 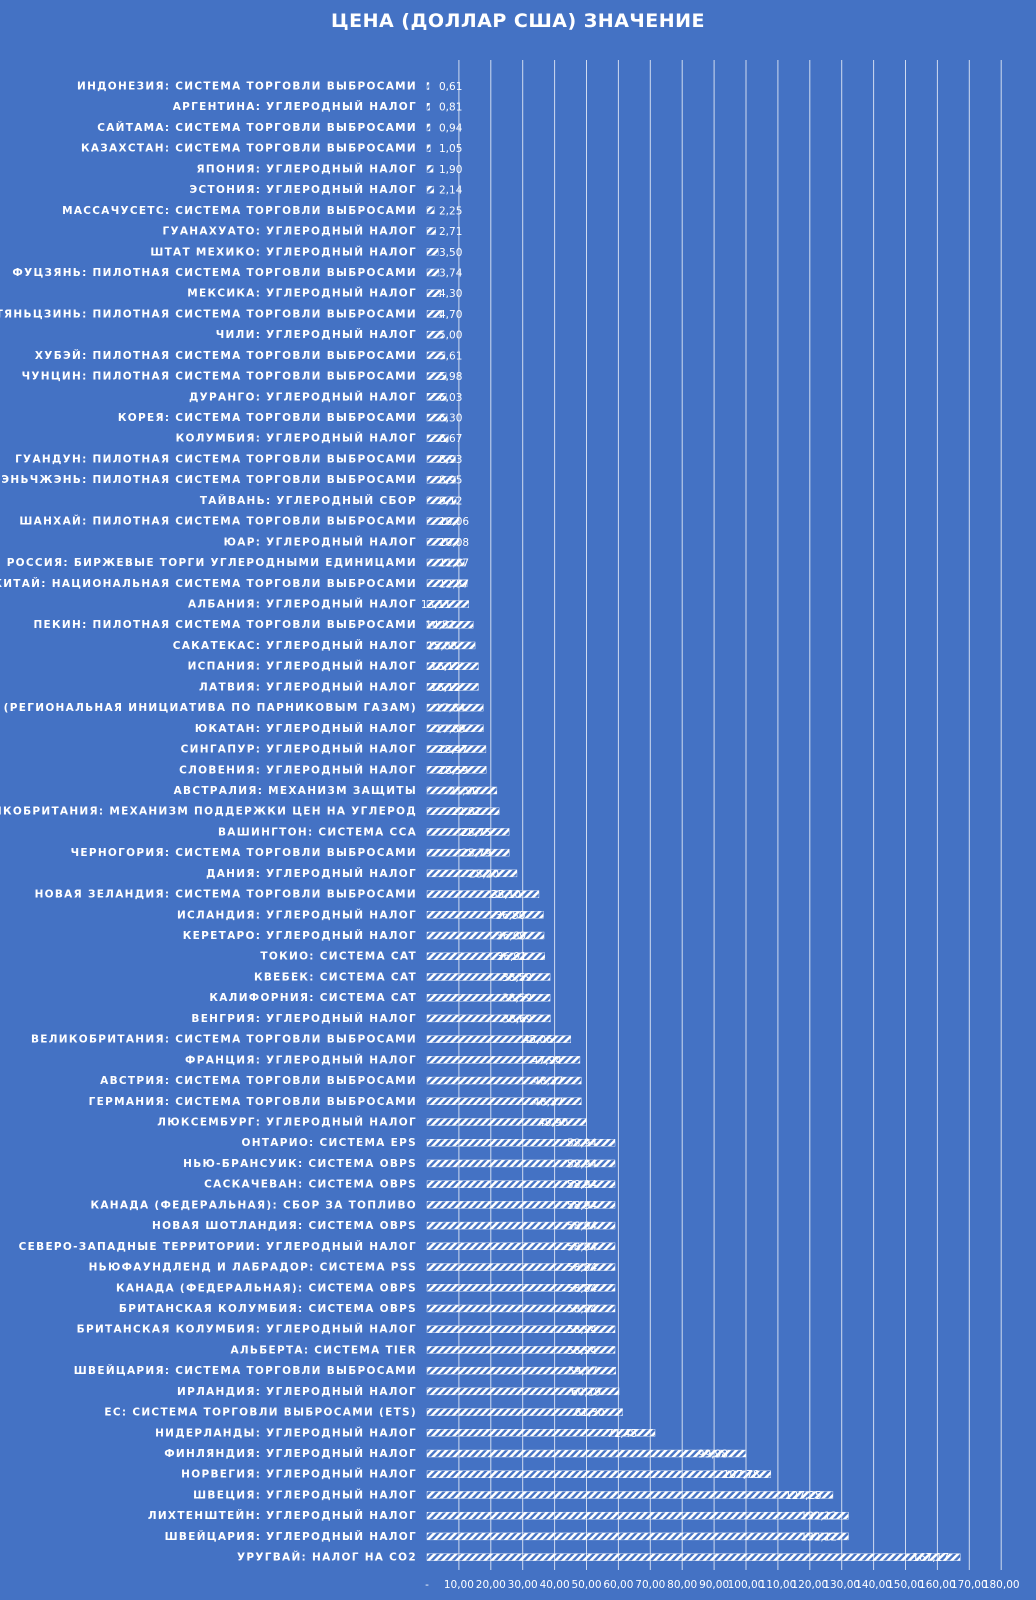 I want to click on category-label: ЛЮКСЕМБУРГ: УГЛЕРОДНЫЙ НАЛОГ, so click(x=287, y=1122).